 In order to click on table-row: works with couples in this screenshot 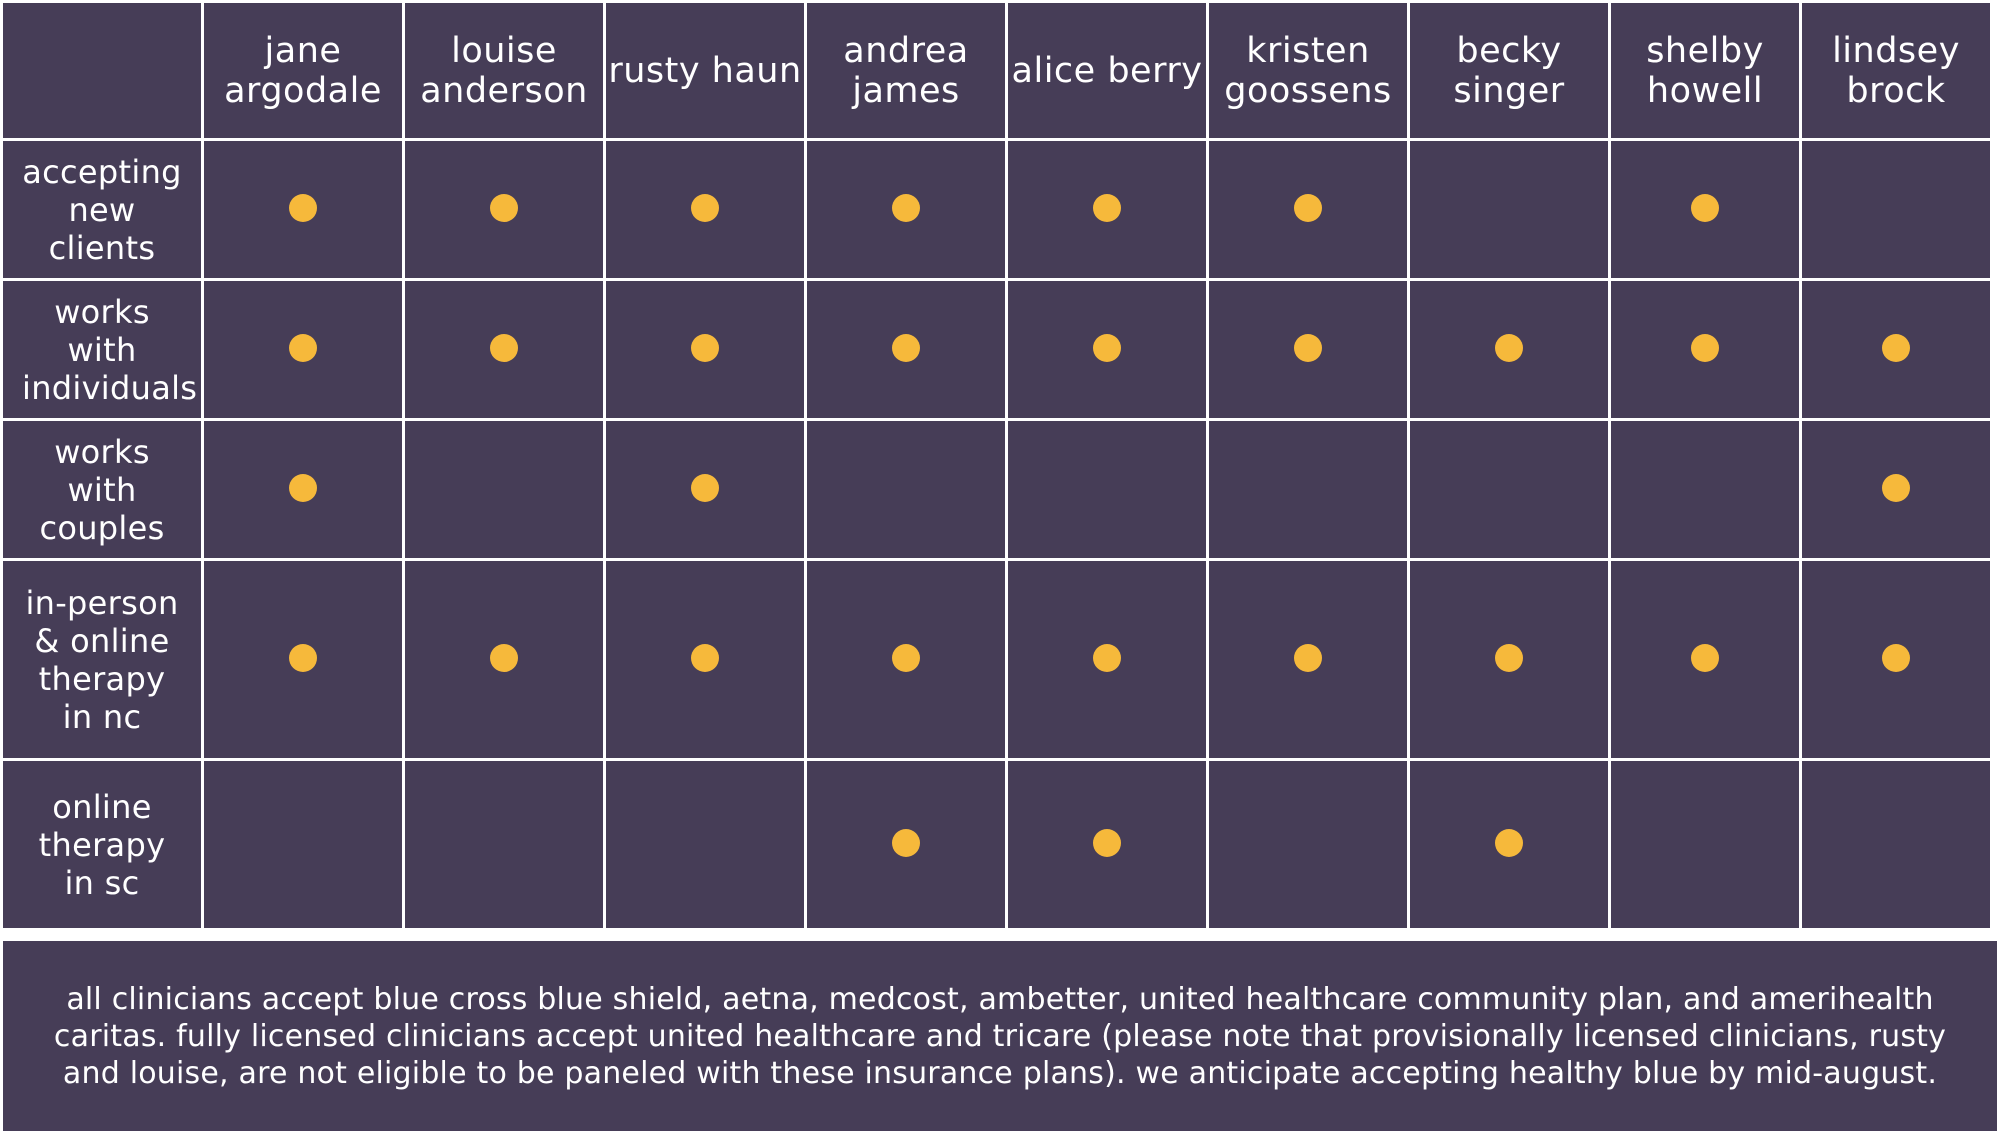, I will do `click(996, 489)`.